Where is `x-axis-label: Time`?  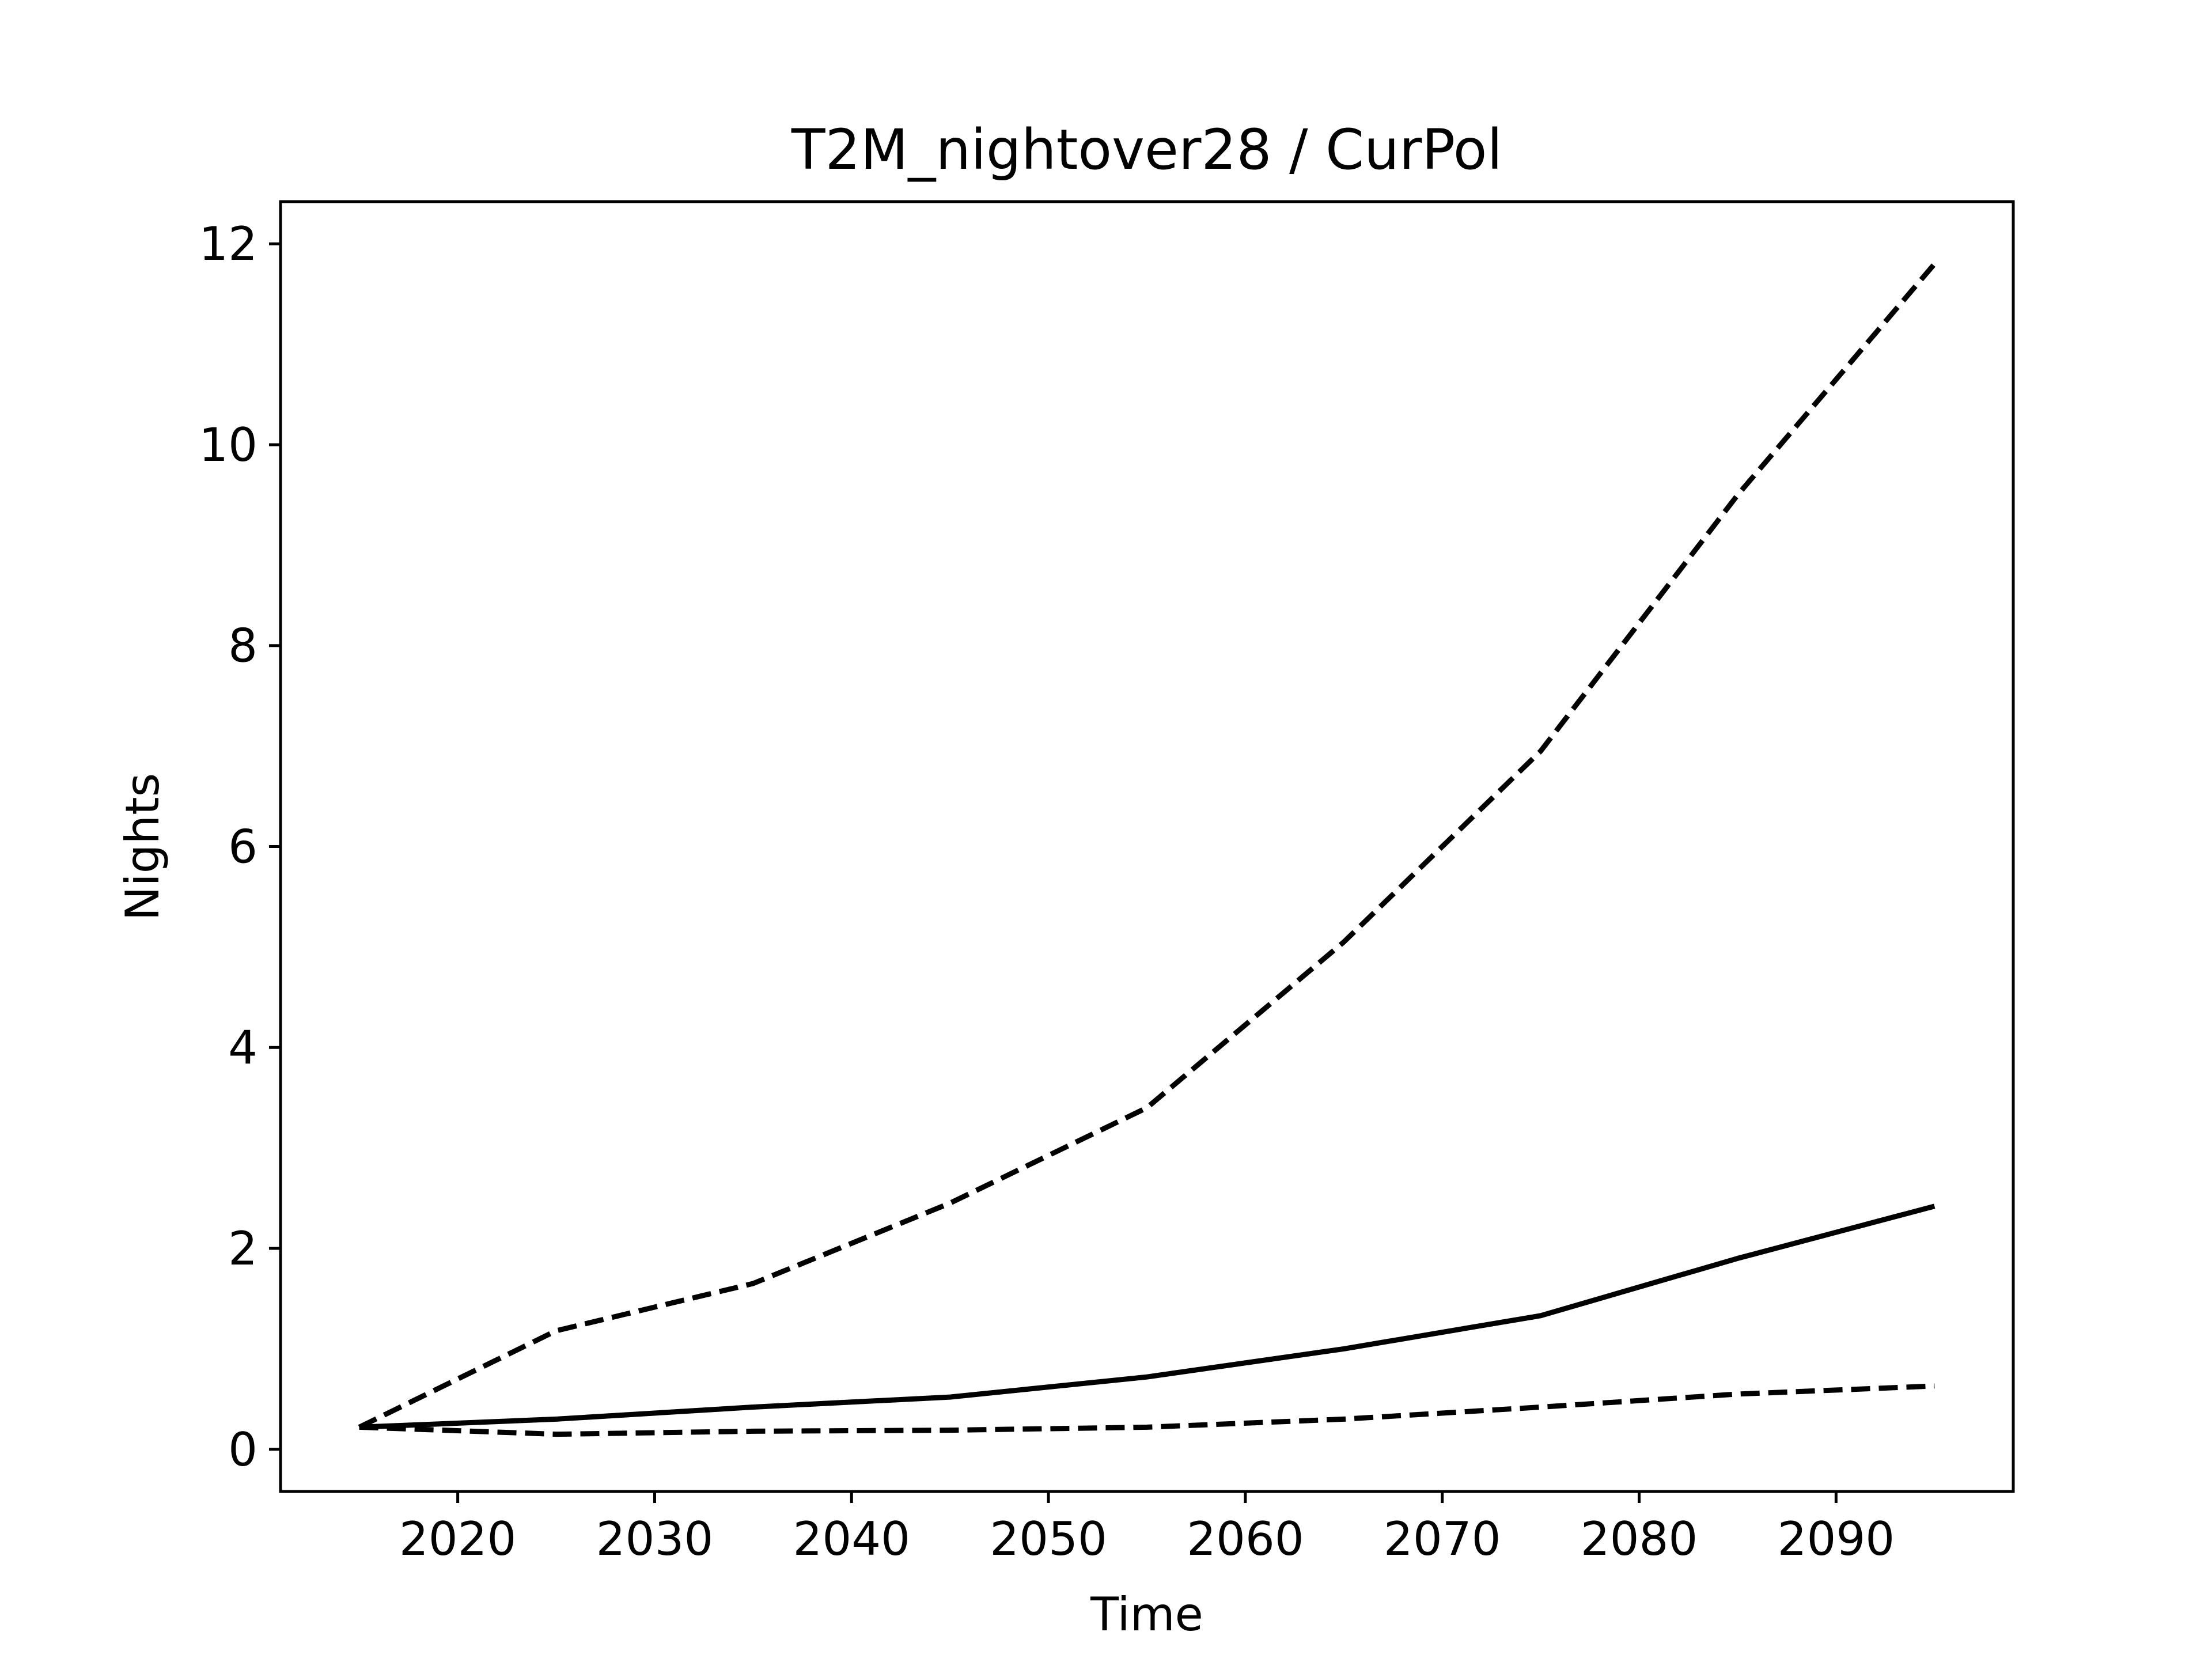 x-axis-label: Time is located at coordinates (1146, 1614).